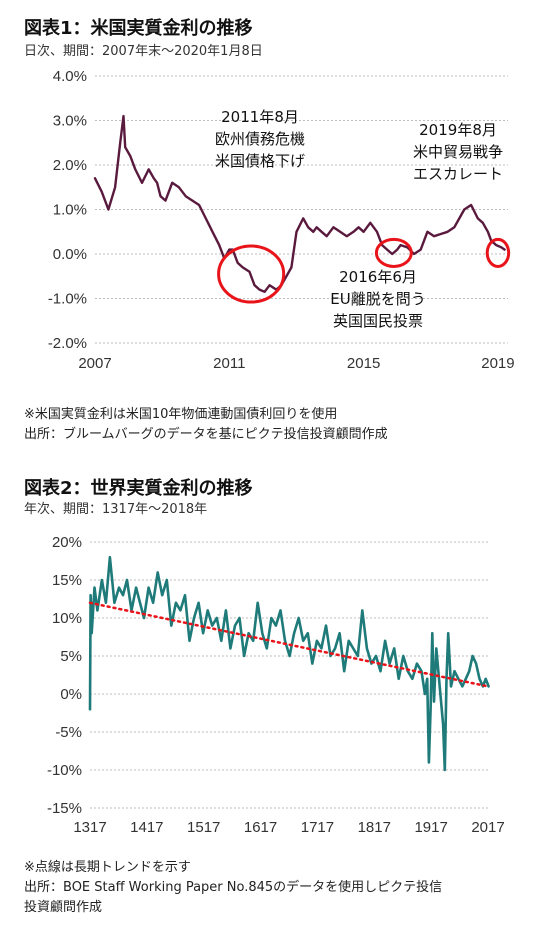 This screenshot has height=928, width=550. What do you see at coordinates (70, 121) in the screenshot?
I see `y-tick-label: 3.0%` at bounding box center [70, 121].